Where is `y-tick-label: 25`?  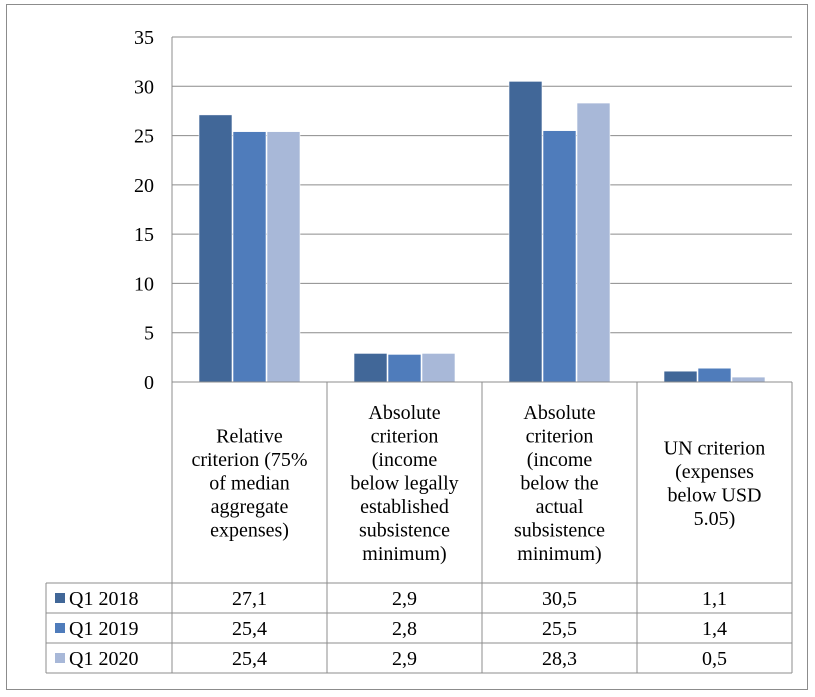
y-tick-label: 25 is located at coordinates (144, 137).